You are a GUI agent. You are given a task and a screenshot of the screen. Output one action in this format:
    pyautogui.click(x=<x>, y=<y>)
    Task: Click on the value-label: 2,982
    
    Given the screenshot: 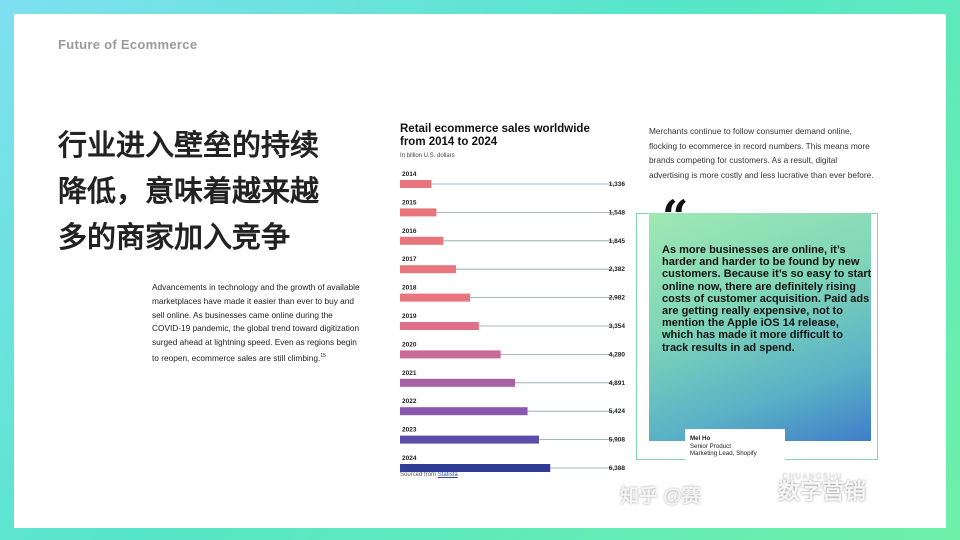 What is the action you would take?
    pyautogui.click(x=617, y=298)
    